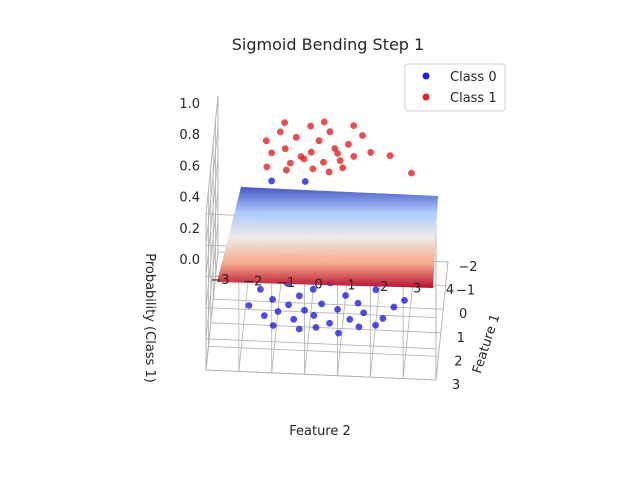 This screenshot has height=480, width=640. What do you see at coordinates (320, 431) in the screenshot?
I see `x-axis-label: Feature 2` at bounding box center [320, 431].